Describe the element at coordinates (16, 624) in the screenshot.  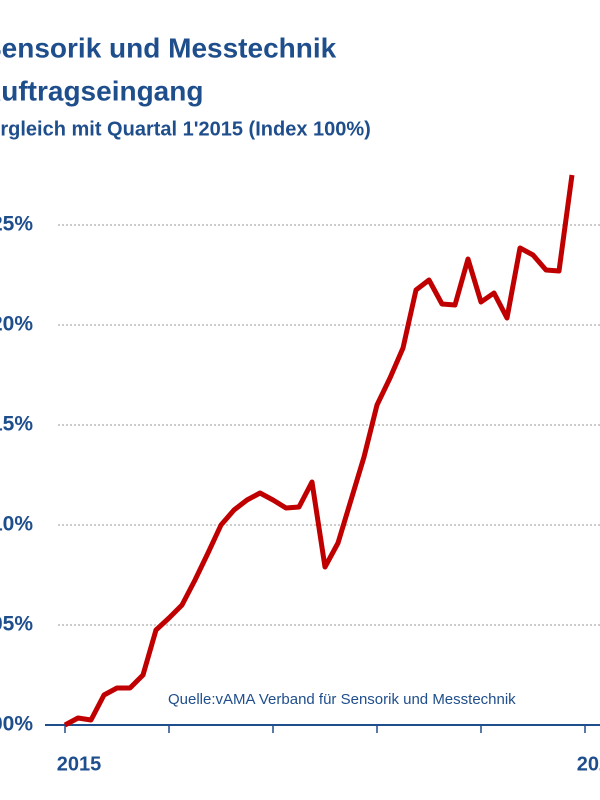
I see `y-tick-label: 105%` at that location.